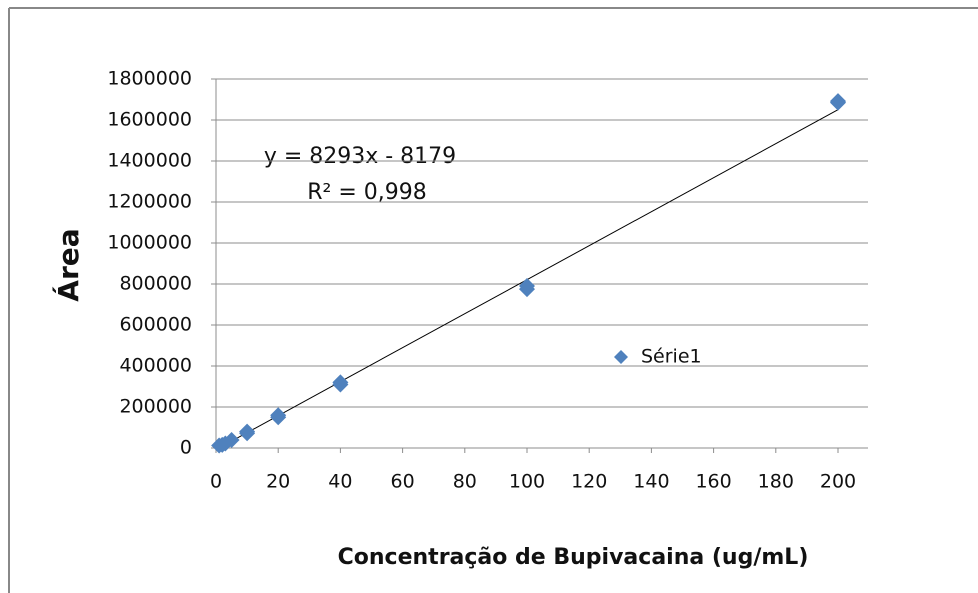 This screenshot has height=593, width=978. What do you see at coordinates (149, 243) in the screenshot?
I see `y-tick-label: 1000000` at bounding box center [149, 243].